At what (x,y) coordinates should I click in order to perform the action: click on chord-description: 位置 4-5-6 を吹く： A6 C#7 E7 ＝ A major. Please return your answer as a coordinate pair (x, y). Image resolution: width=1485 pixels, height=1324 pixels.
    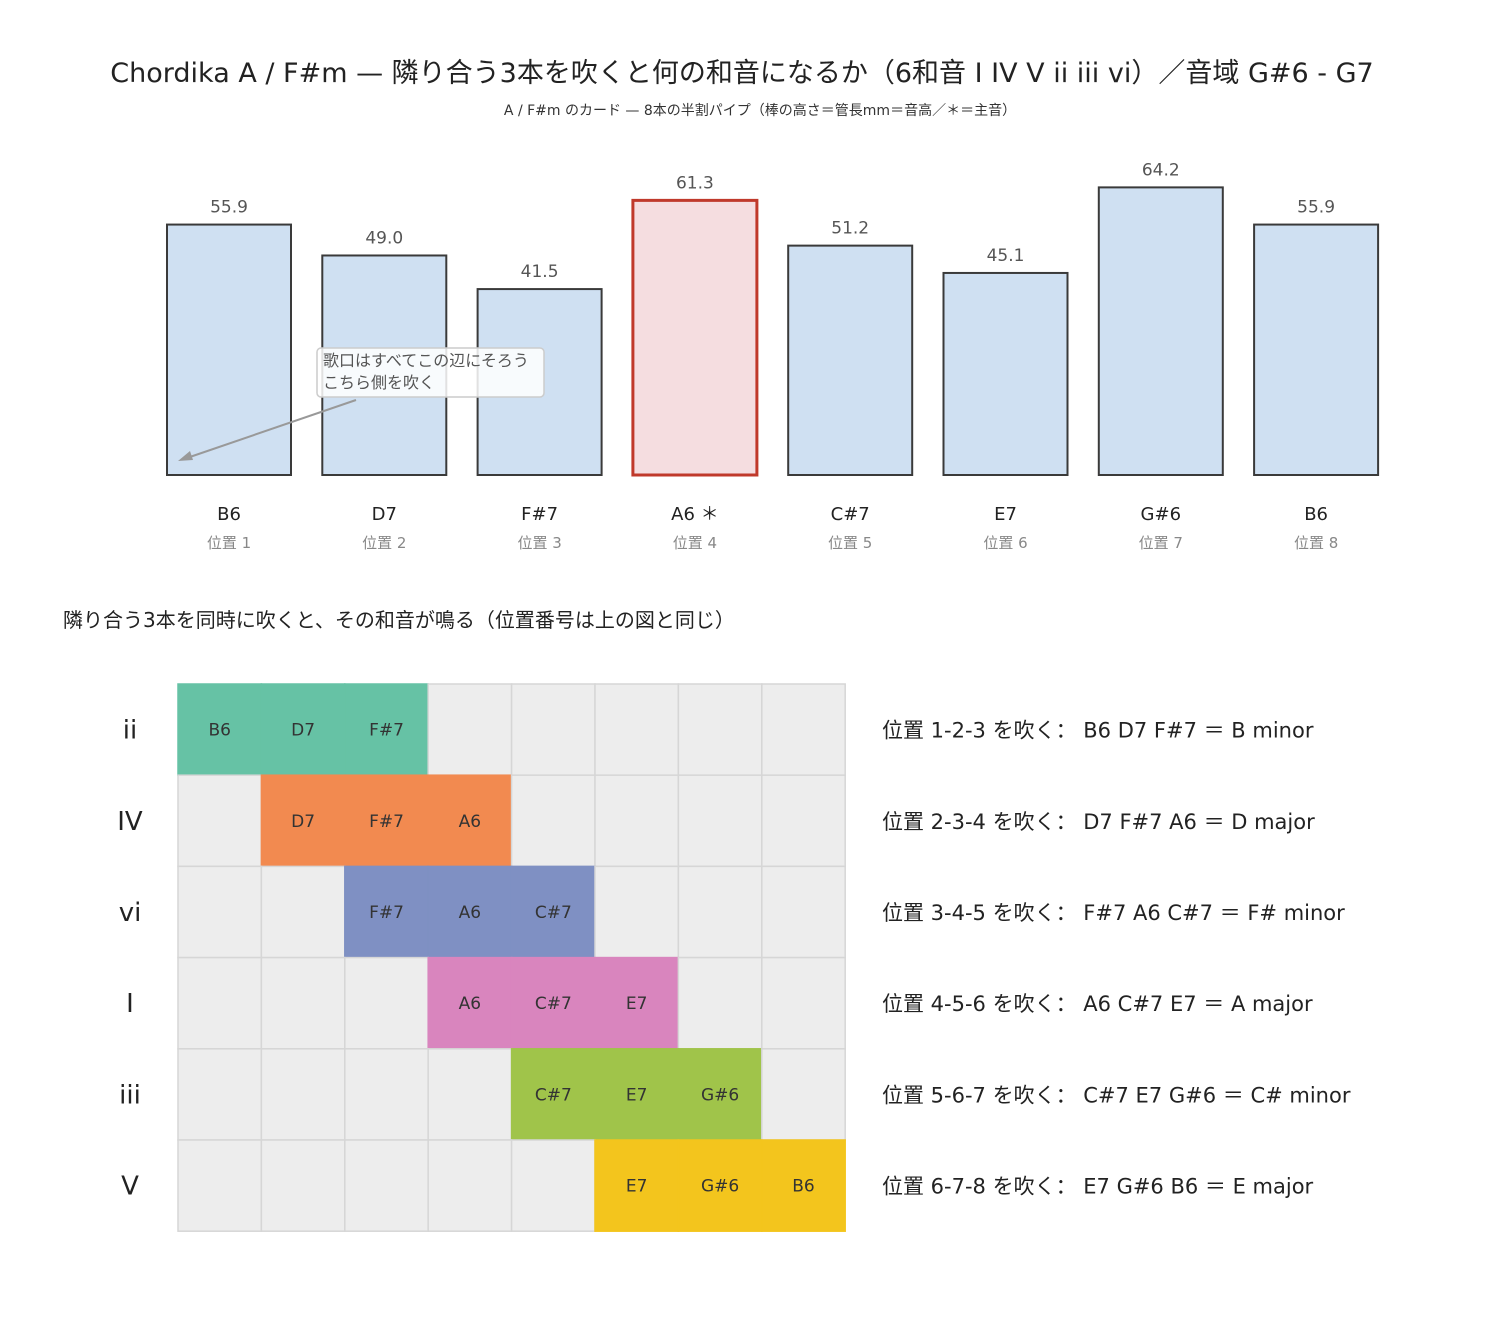
    Looking at the image, I should click on (1097, 1004).